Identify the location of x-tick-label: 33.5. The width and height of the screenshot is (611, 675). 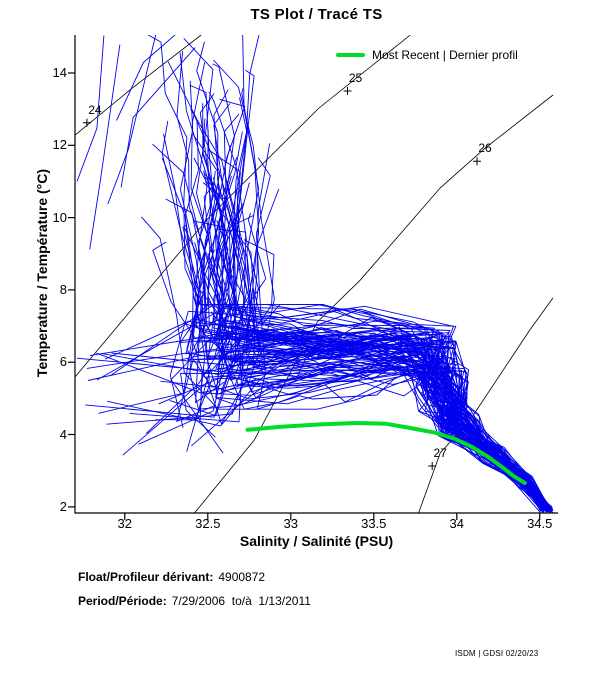
(374, 523).